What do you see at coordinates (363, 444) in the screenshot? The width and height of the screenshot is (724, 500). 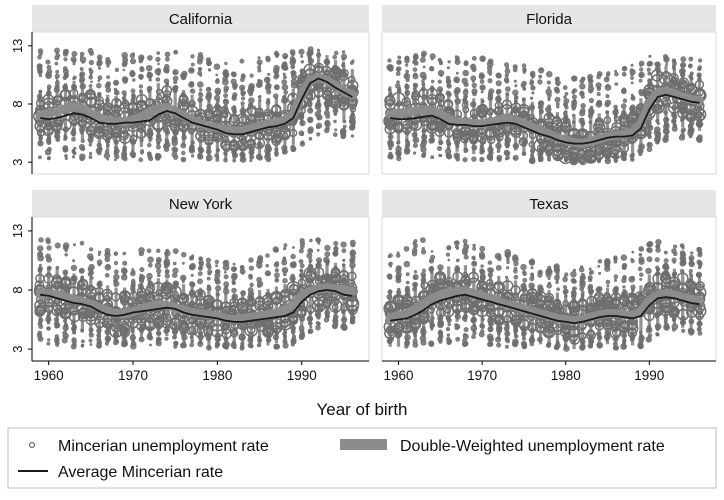 I see `legend-band-symbol` at bounding box center [363, 444].